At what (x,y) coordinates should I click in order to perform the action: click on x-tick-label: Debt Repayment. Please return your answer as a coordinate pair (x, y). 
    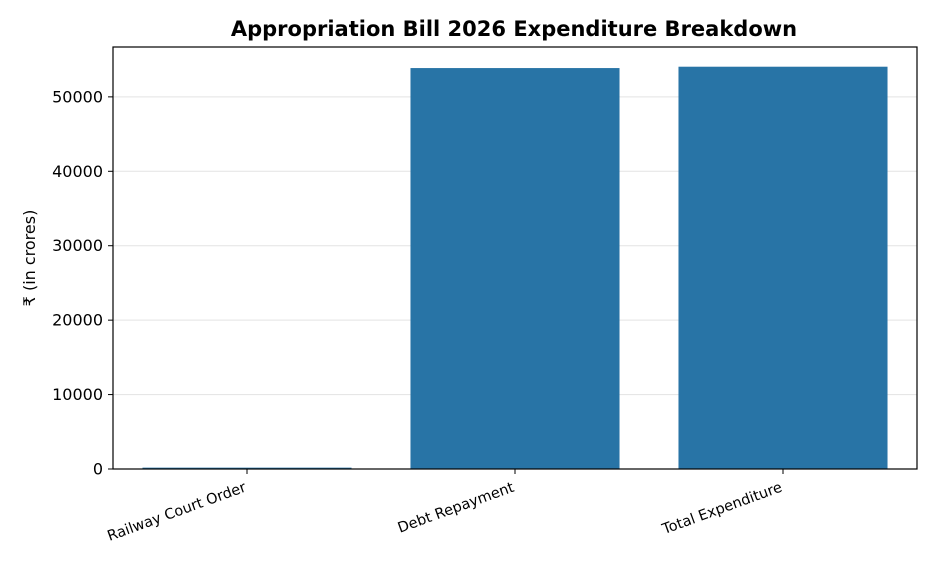
    Looking at the image, I should click on (456, 508).